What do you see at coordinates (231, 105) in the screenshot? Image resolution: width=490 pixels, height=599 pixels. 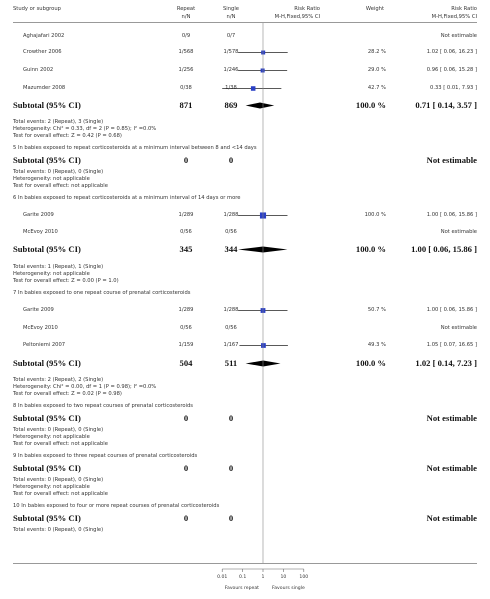 I see `subtotal-single-total: 869` at bounding box center [231, 105].